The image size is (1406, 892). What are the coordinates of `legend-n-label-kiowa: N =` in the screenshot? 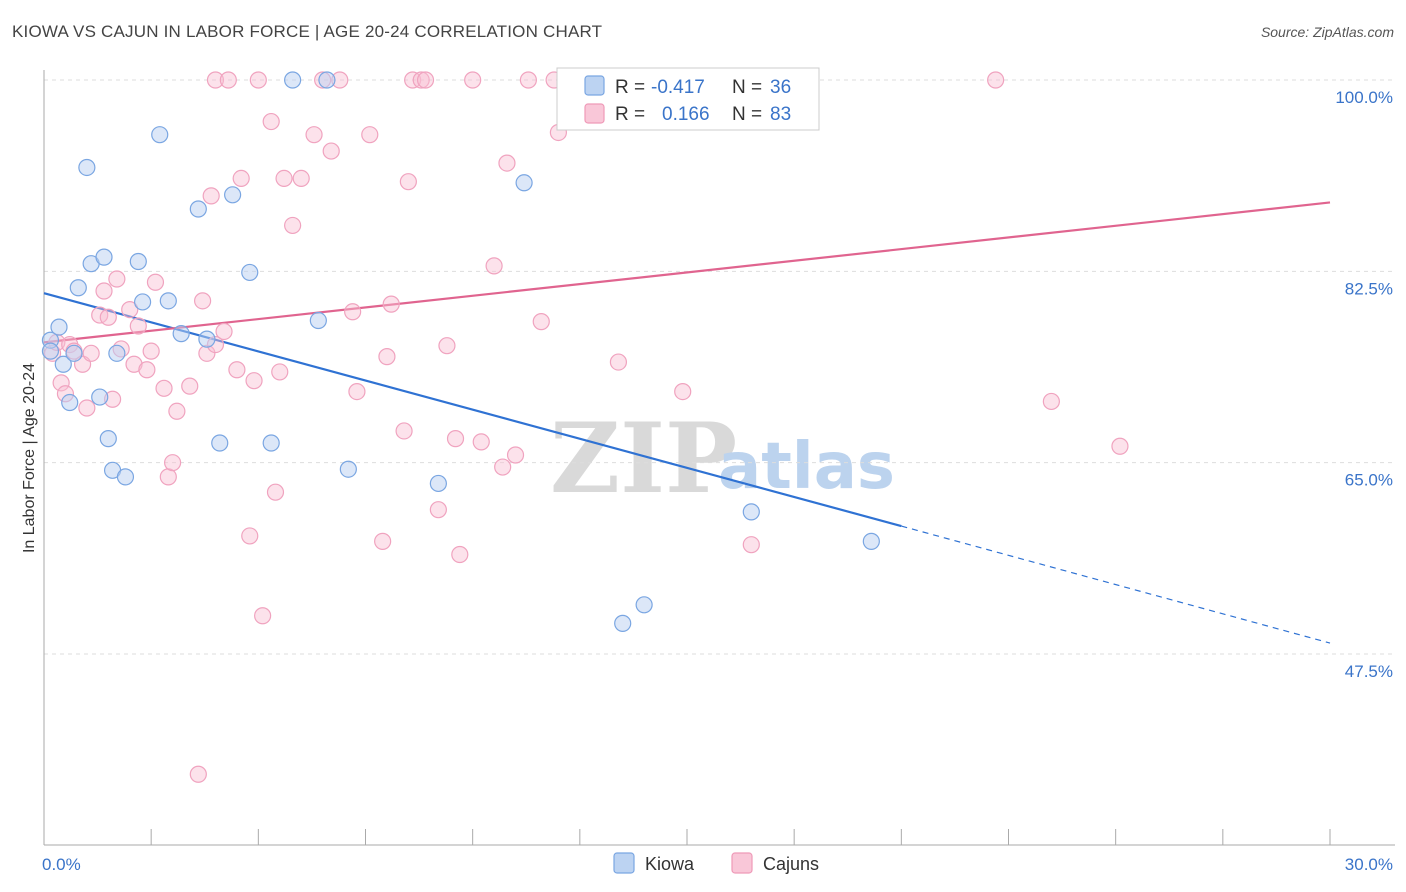 It's located at (747, 87).